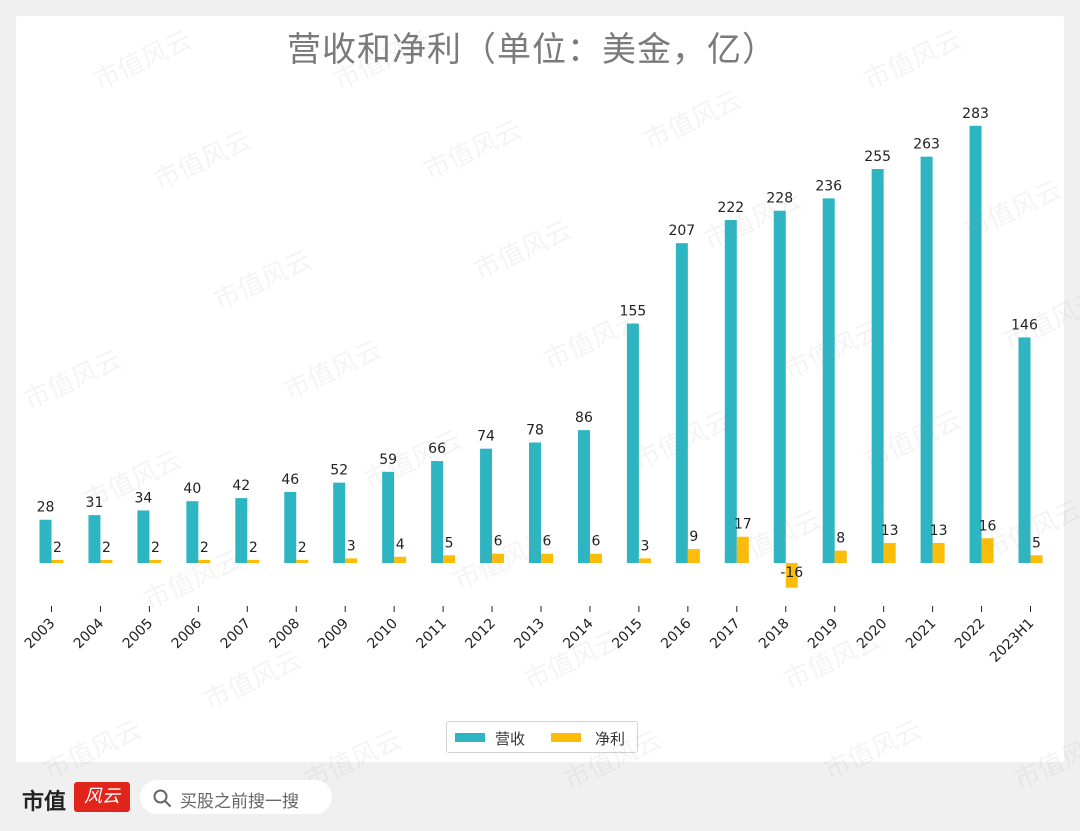 This screenshot has height=831, width=1080. Describe the element at coordinates (540, 796) in the screenshot. I see `footer-bar: 市值 风云 买股之前搜一搜` at that location.